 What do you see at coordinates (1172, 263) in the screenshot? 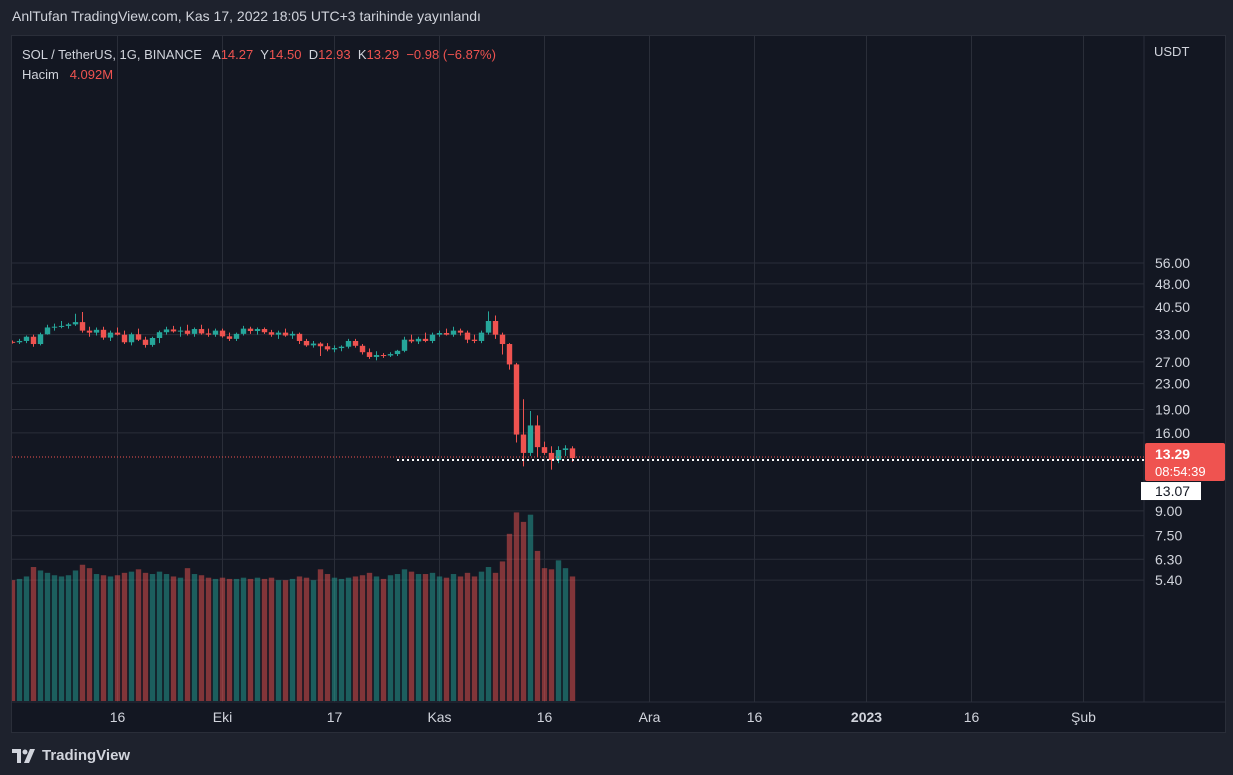
I see `y-tick-label: 56.00` at bounding box center [1172, 263].